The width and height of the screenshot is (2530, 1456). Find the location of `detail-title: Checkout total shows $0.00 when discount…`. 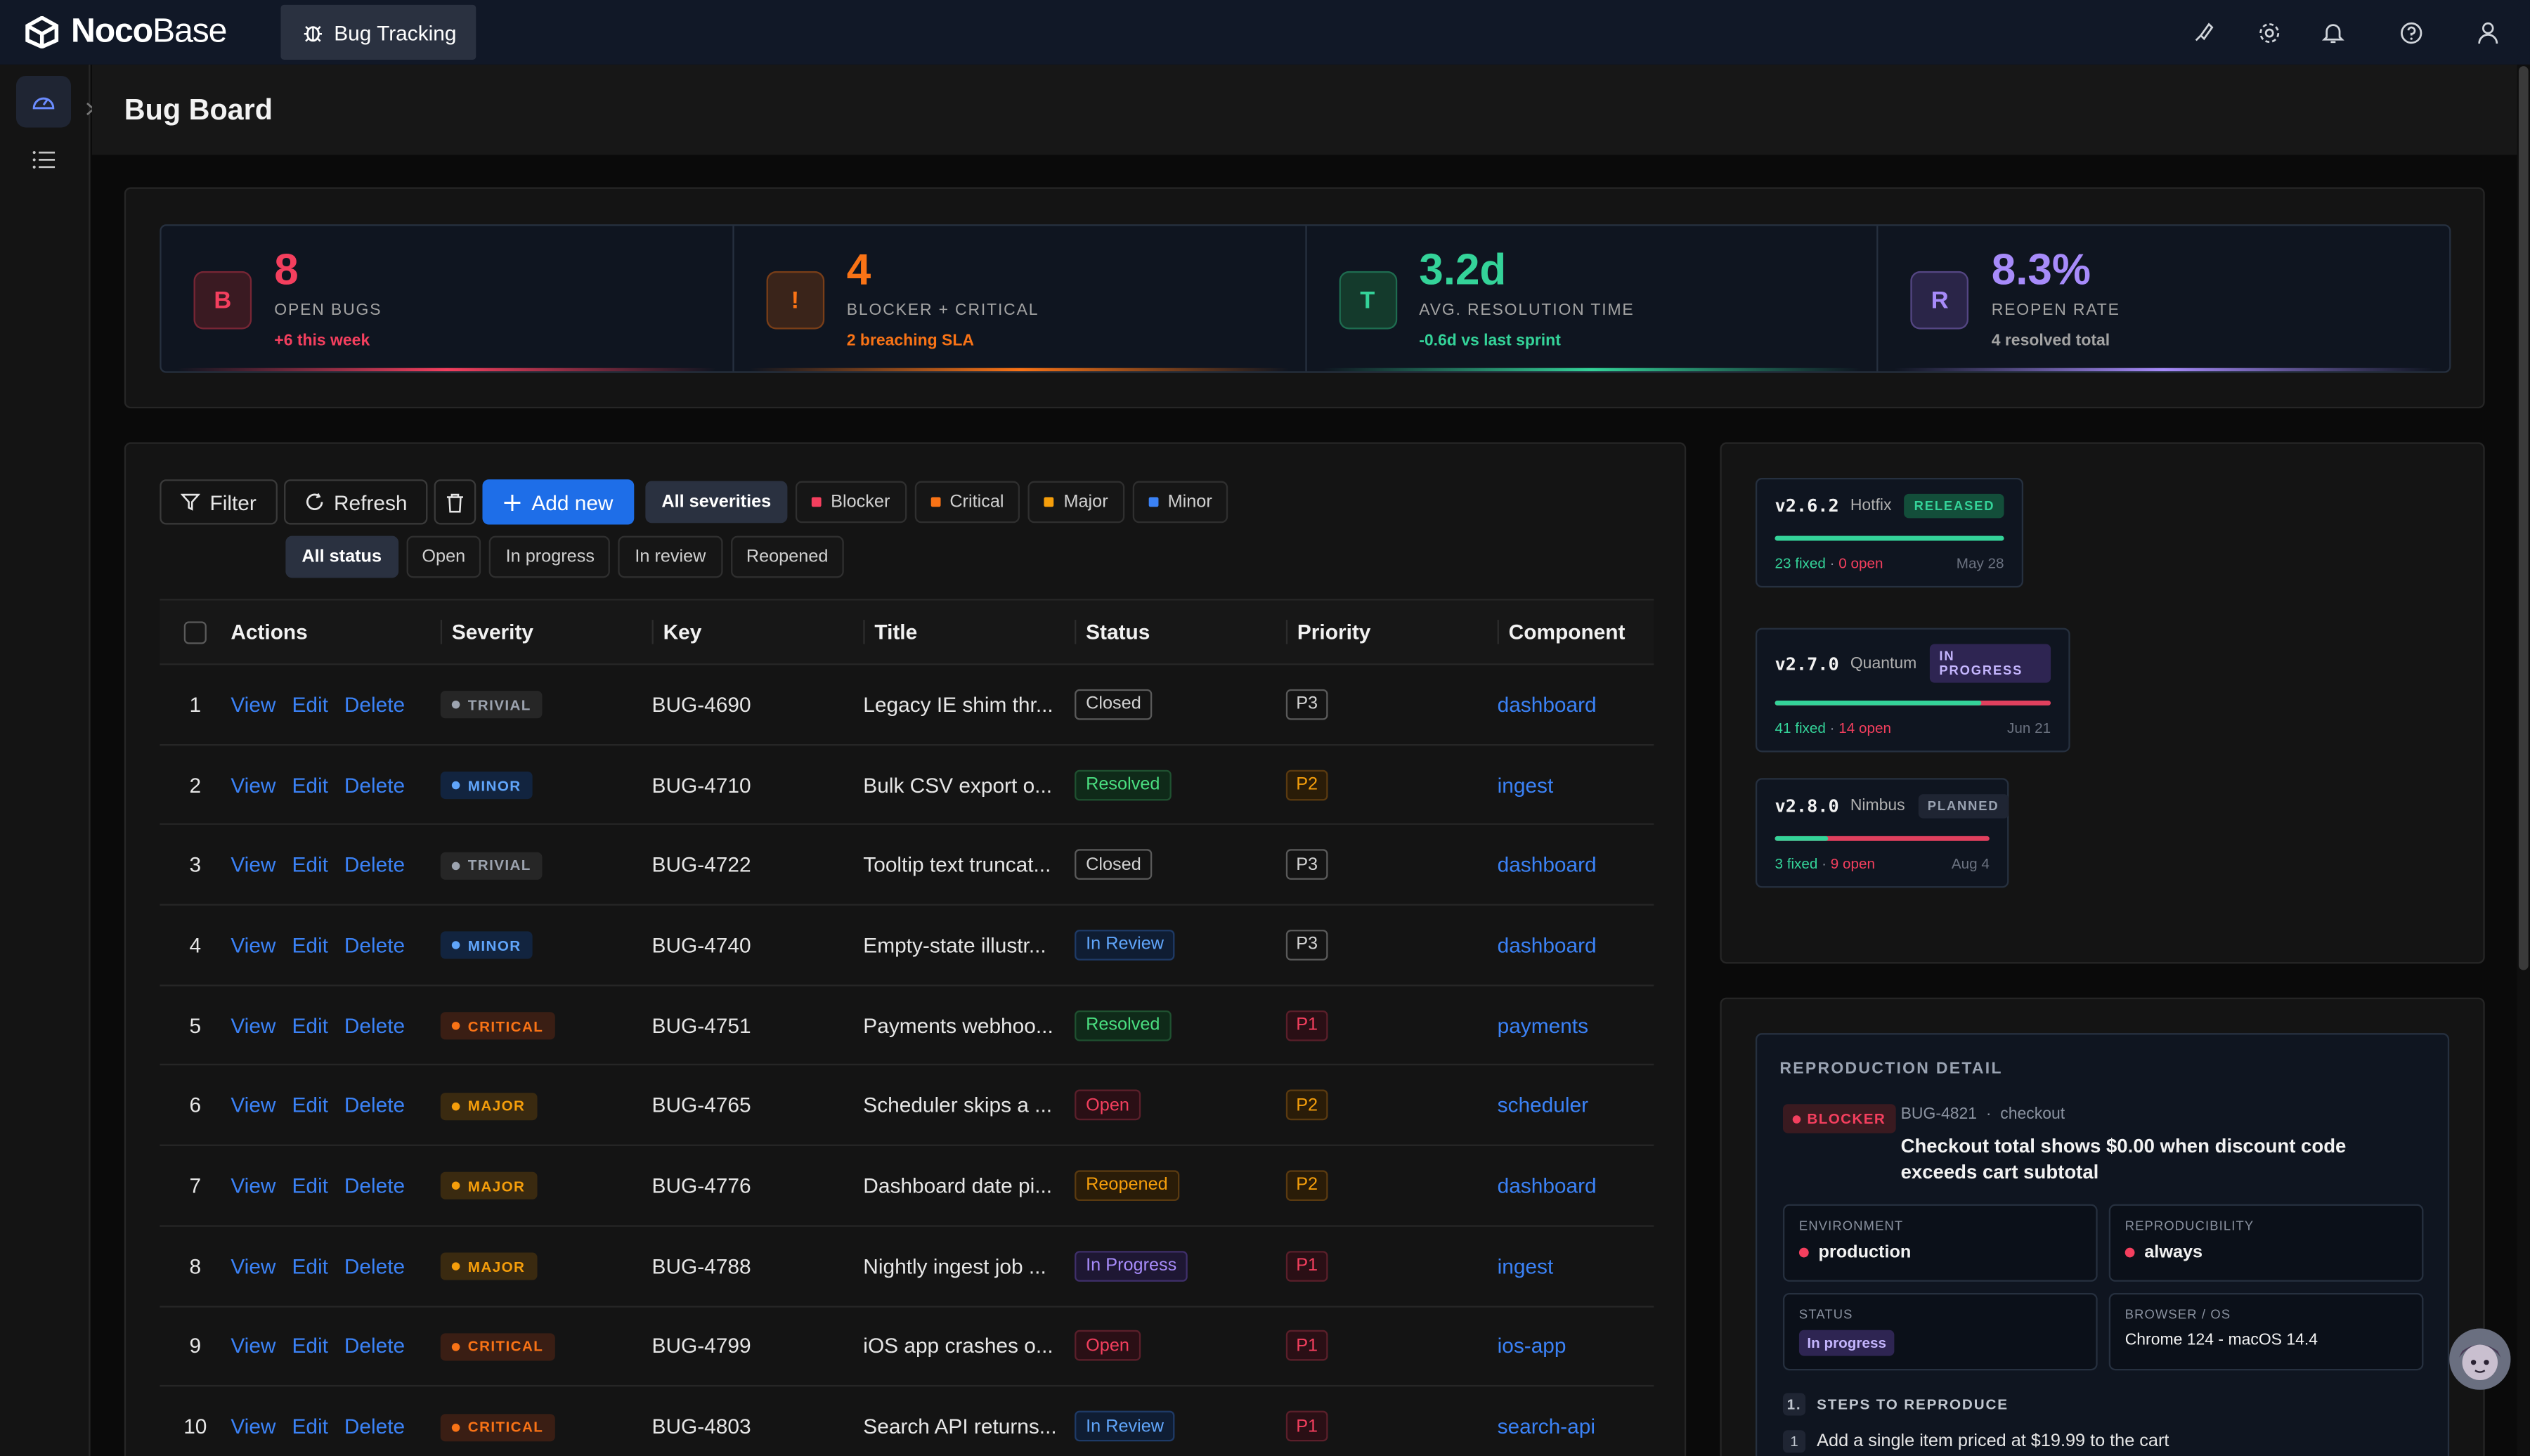

detail-title: Checkout total shows $0.00 when discount… is located at coordinates (2123, 1159).